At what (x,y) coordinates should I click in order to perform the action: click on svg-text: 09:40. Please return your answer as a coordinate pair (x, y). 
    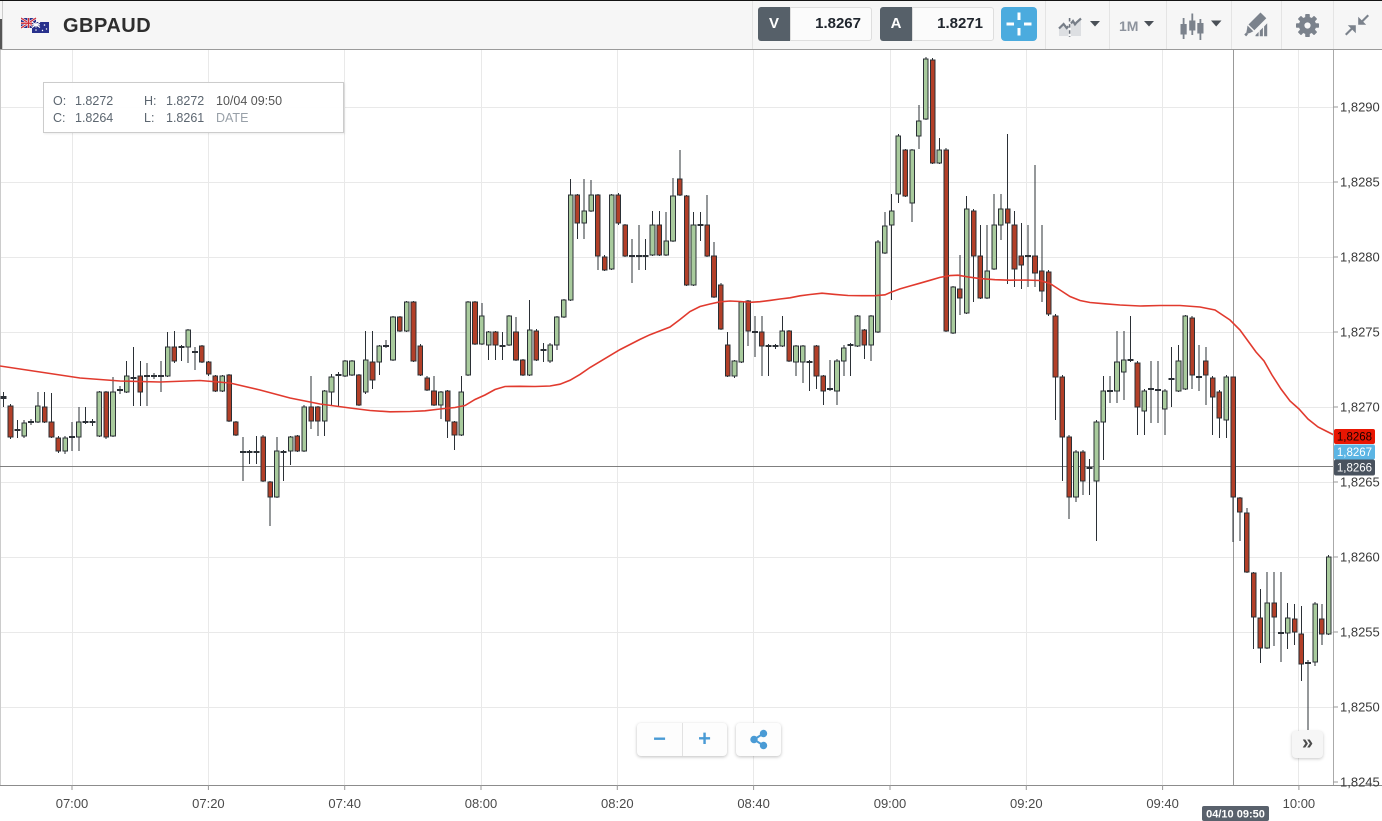
    Looking at the image, I should click on (1162, 803).